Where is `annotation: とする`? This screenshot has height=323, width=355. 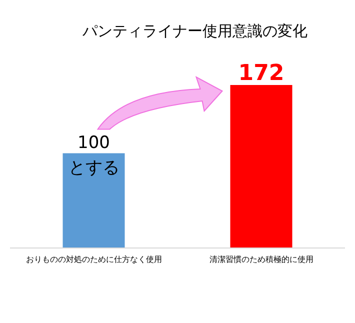 annotation: とする is located at coordinates (94, 168).